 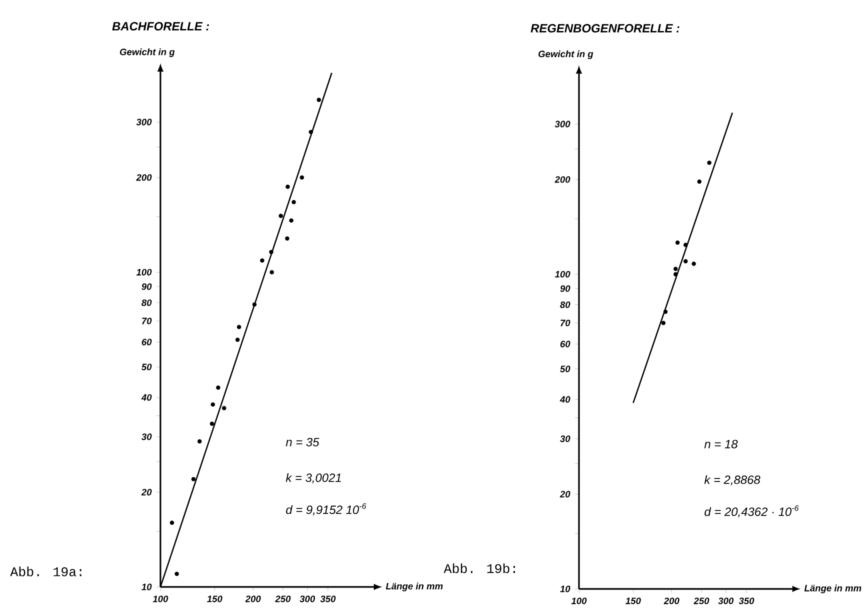 What do you see at coordinates (313, 478) in the screenshot?
I see `annotation: k = 3,0021` at bounding box center [313, 478].